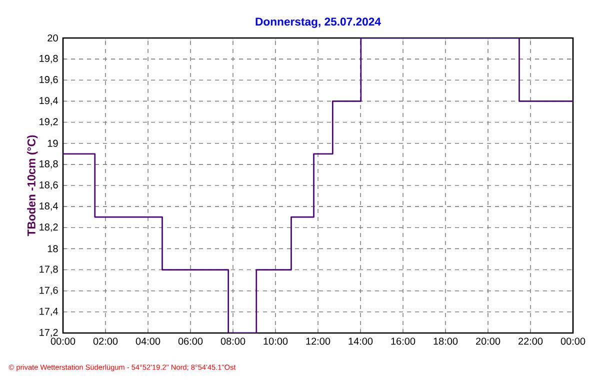 The height and width of the screenshot is (384, 592). I want to click on x-tick-label: 12:00, so click(318, 341).